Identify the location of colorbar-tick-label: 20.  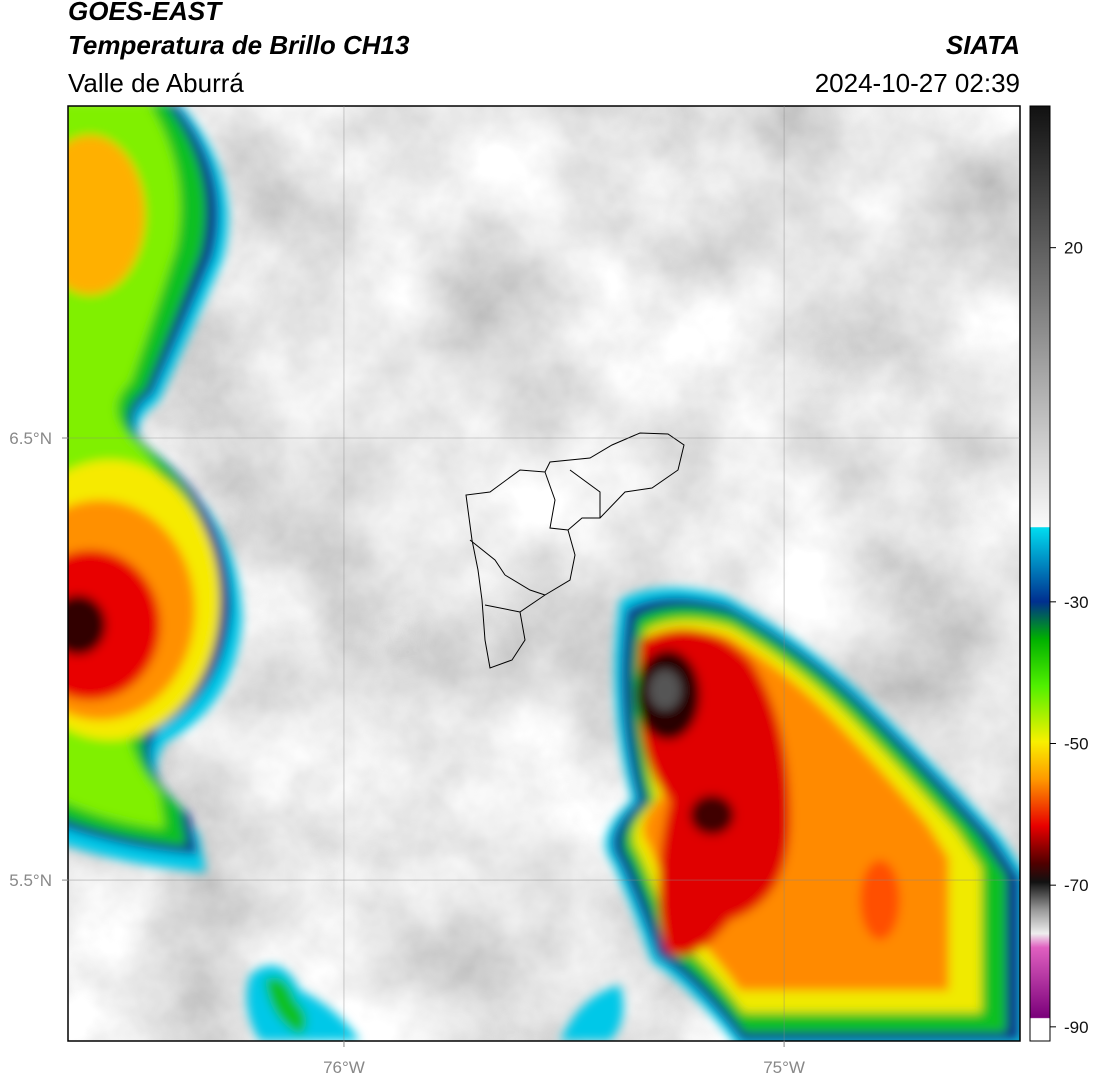
(1073, 248).